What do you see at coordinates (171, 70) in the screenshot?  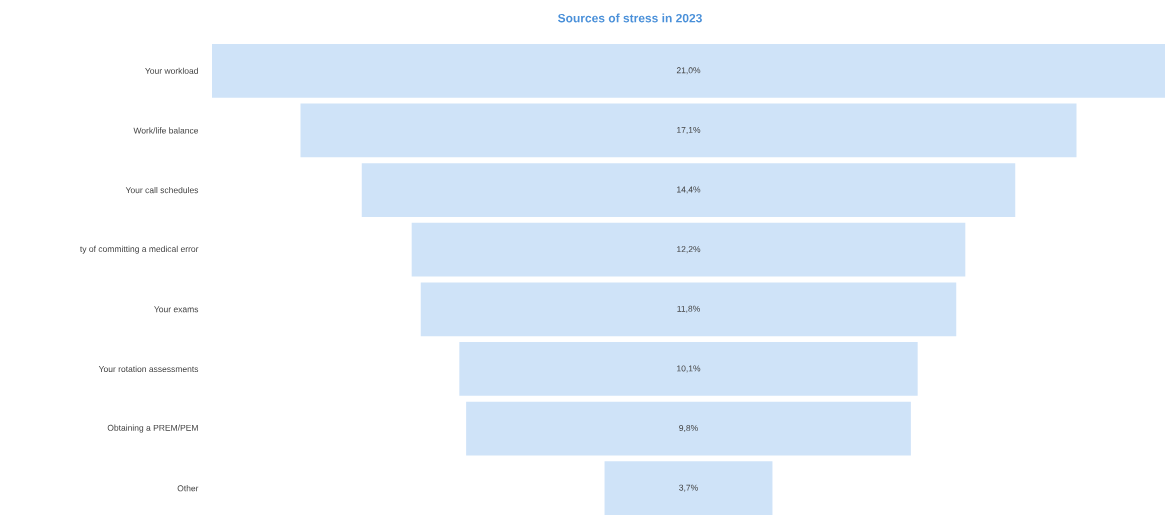 I see `category-label: Your workload` at bounding box center [171, 70].